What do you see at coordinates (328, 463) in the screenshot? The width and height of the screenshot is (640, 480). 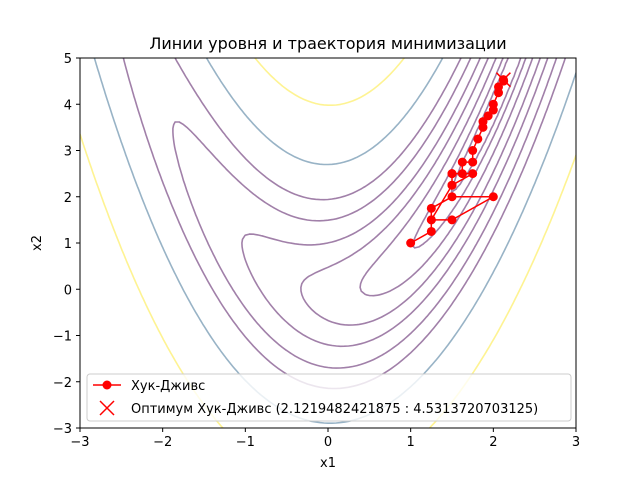 I see `x-axis-label: x1` at bounding box center [328, 463].